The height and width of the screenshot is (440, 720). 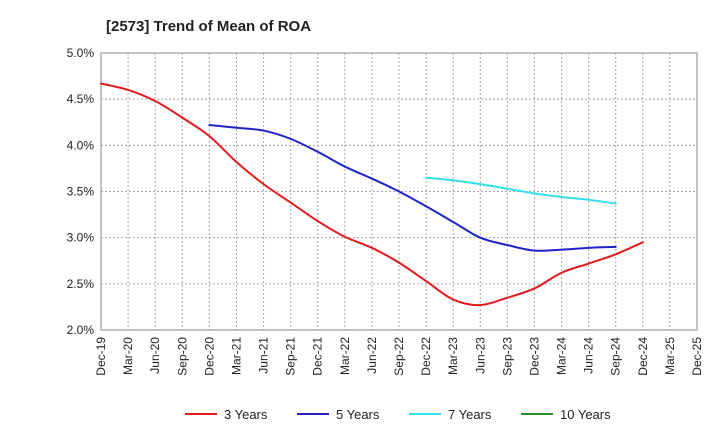 What do you see at coordinates (585, 414) in the screenshot?
I see `legend-label-10-years: 10 Years` at bounding box center [585, 414].